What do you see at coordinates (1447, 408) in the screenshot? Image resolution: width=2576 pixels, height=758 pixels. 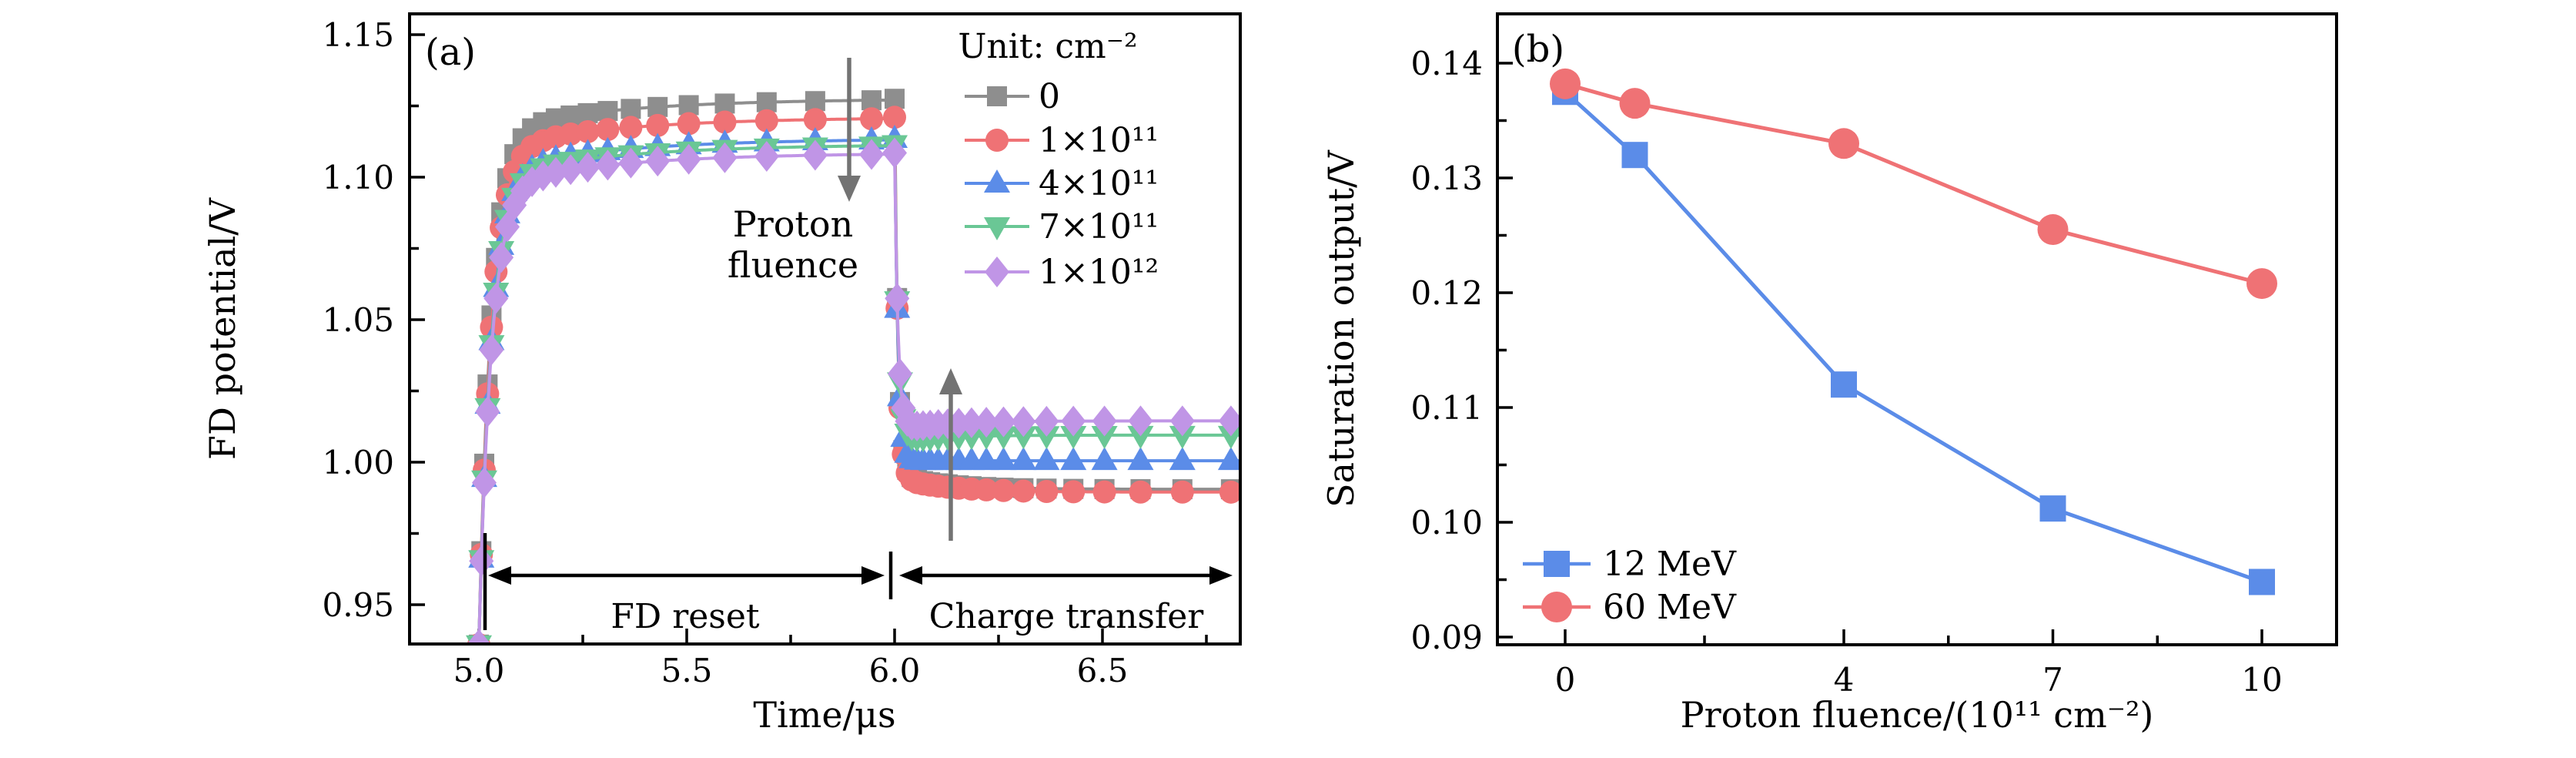 I see `y-tick-label: 0.11` at bounding box center [1447, 408].